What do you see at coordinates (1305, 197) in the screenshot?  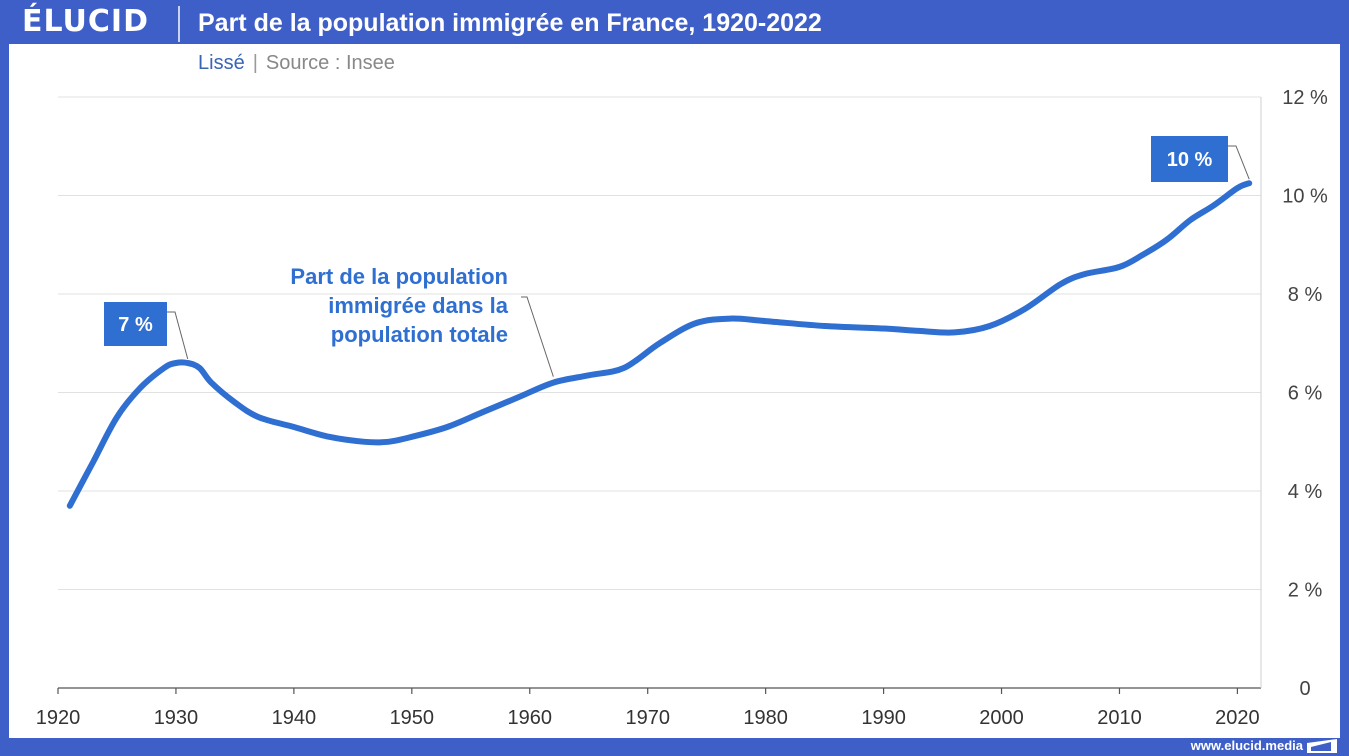 I see `y-tick-label: 10 %` at bounding box center [1305, 197].